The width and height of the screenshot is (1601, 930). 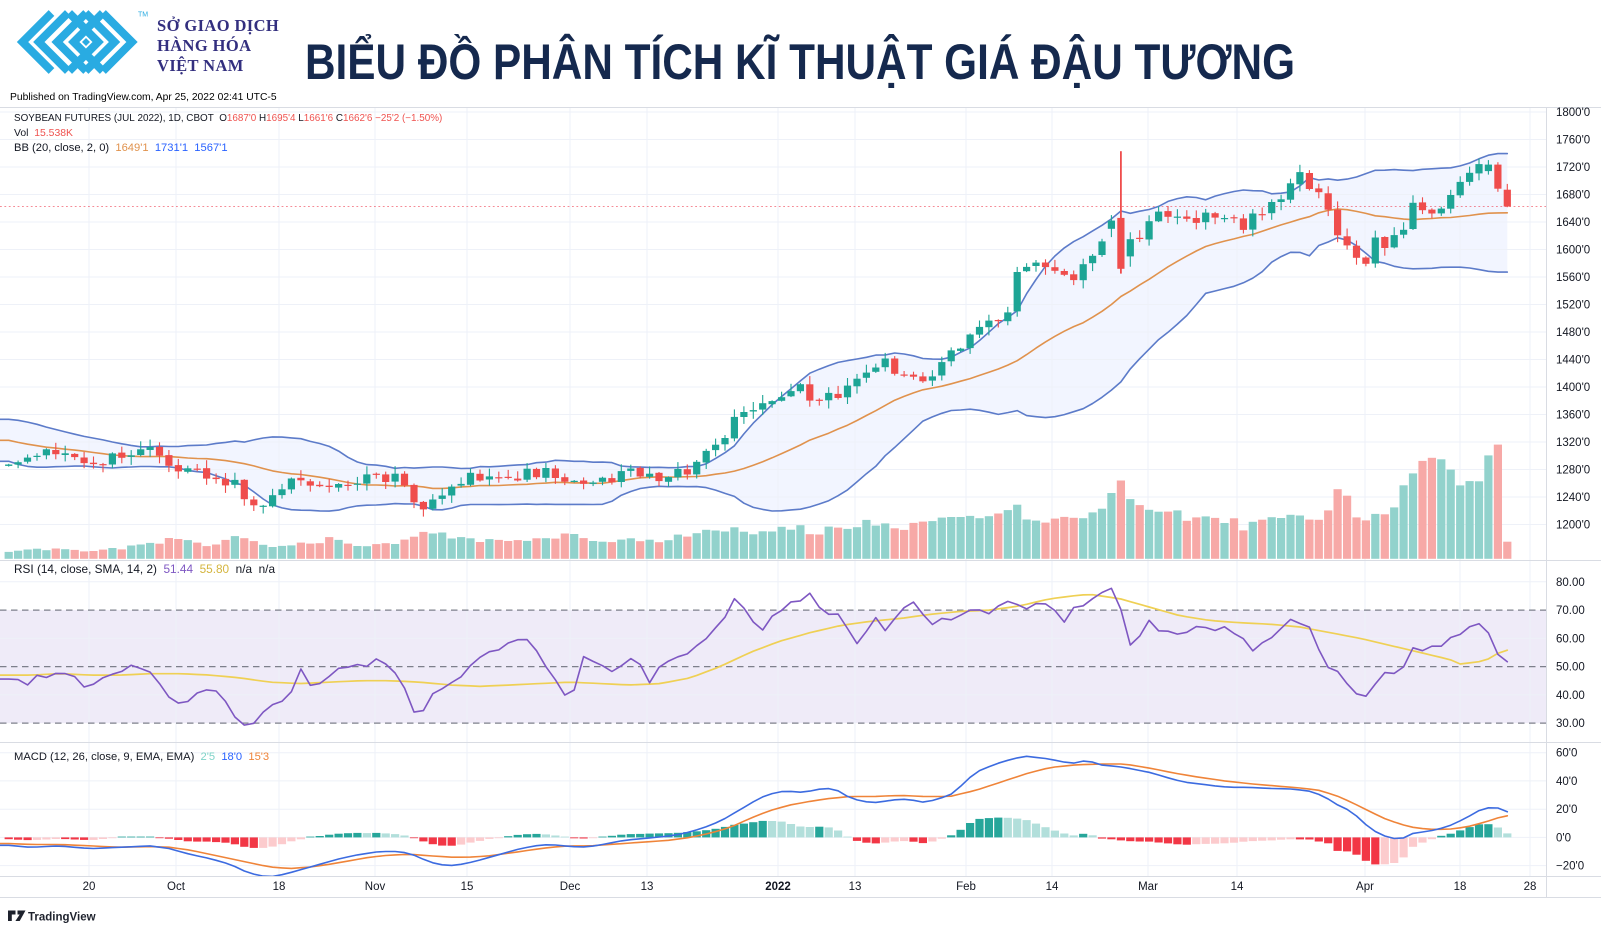 What do you see at coordinates (1573, 113) in the screenshot?
I see `svg-text: 1800'0` at bounding box center [1573, 113].